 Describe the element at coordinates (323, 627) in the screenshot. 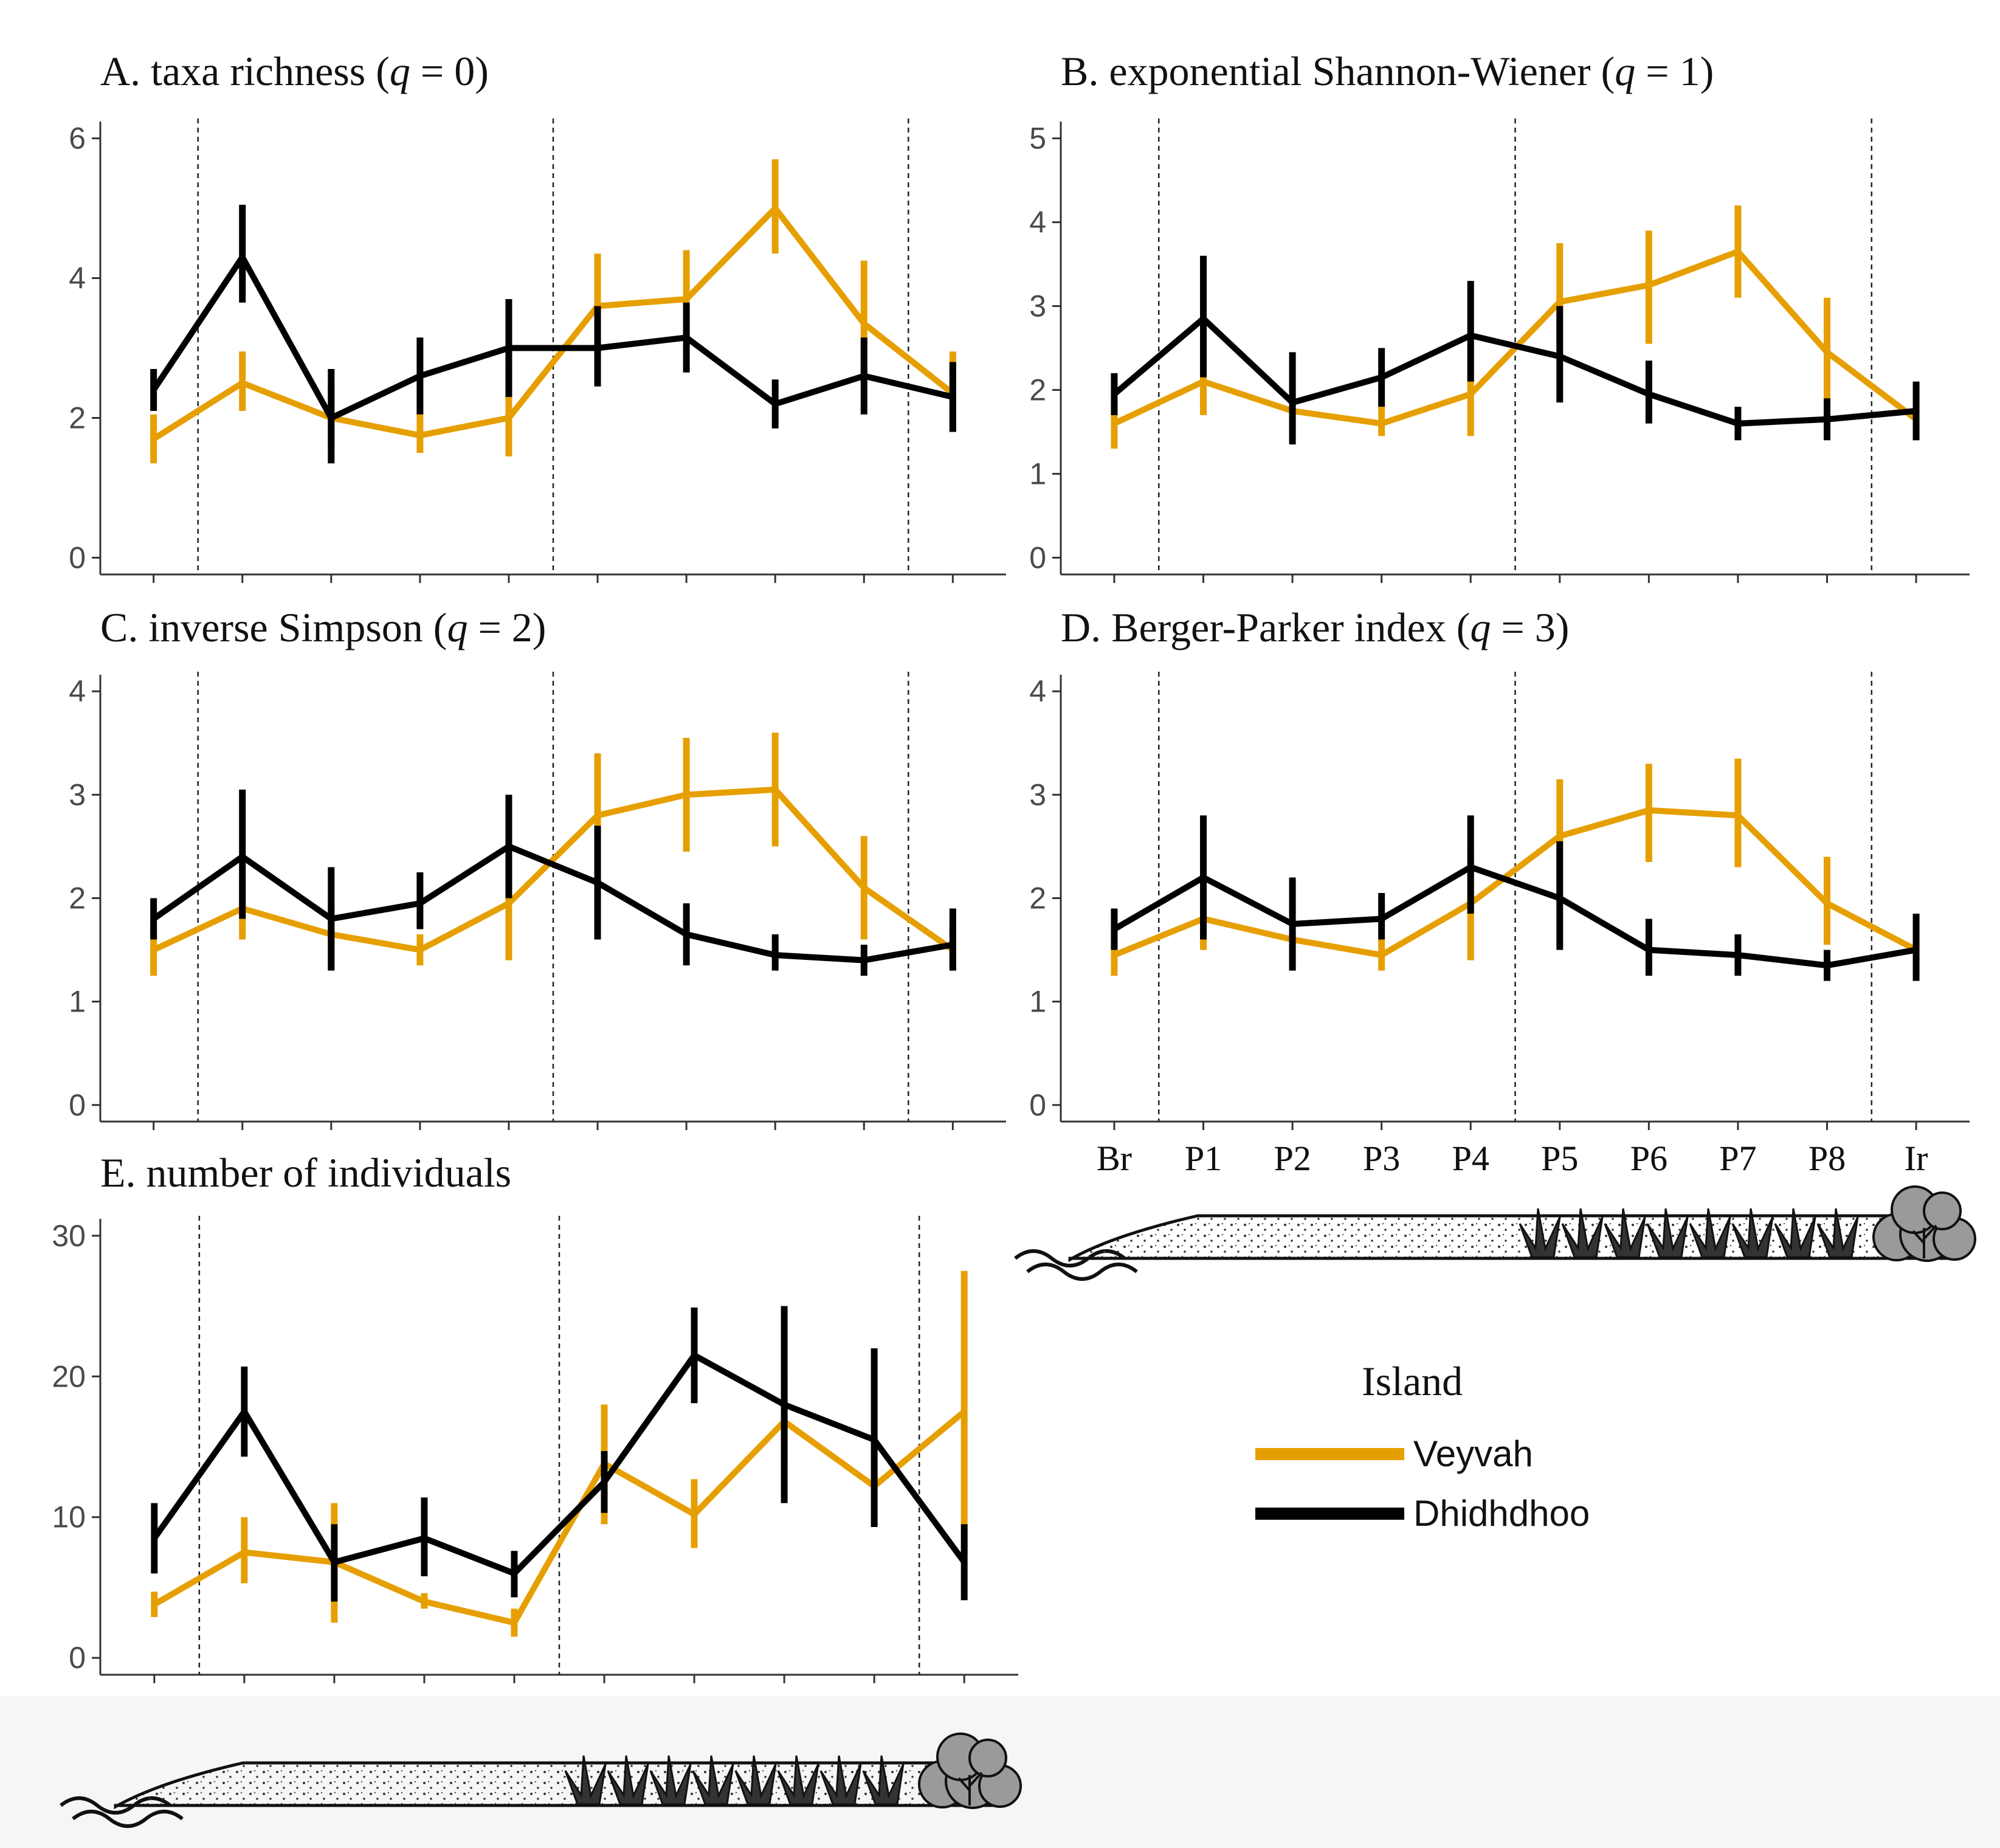

I see `panel-c-title: C. inverse Simpson (q = 2)` at that location.